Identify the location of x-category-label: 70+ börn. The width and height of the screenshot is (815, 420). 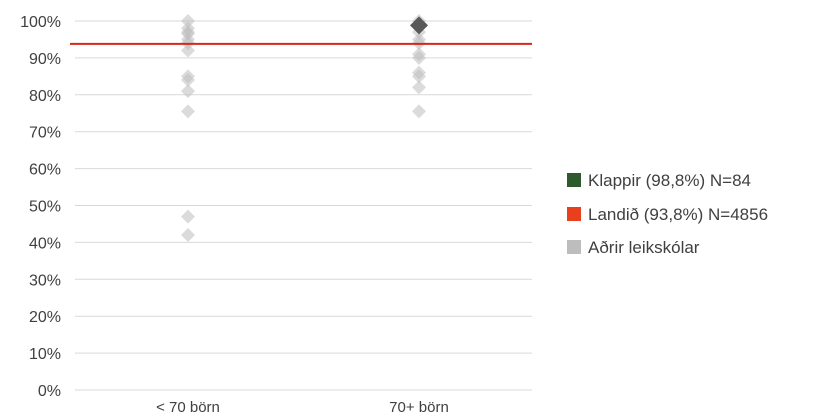
(419, 407).